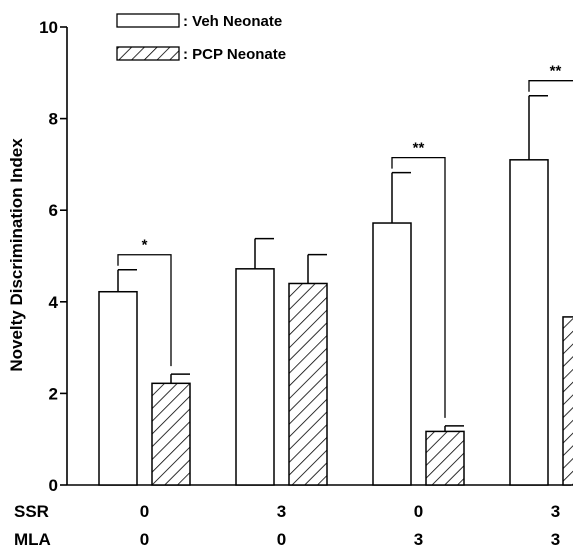 This screenshot has height=547, width=573. Describe the element at coordinates (234, 54) in the screenshot. I see `legend-label-pcp: : PCP Neonate` at that location.